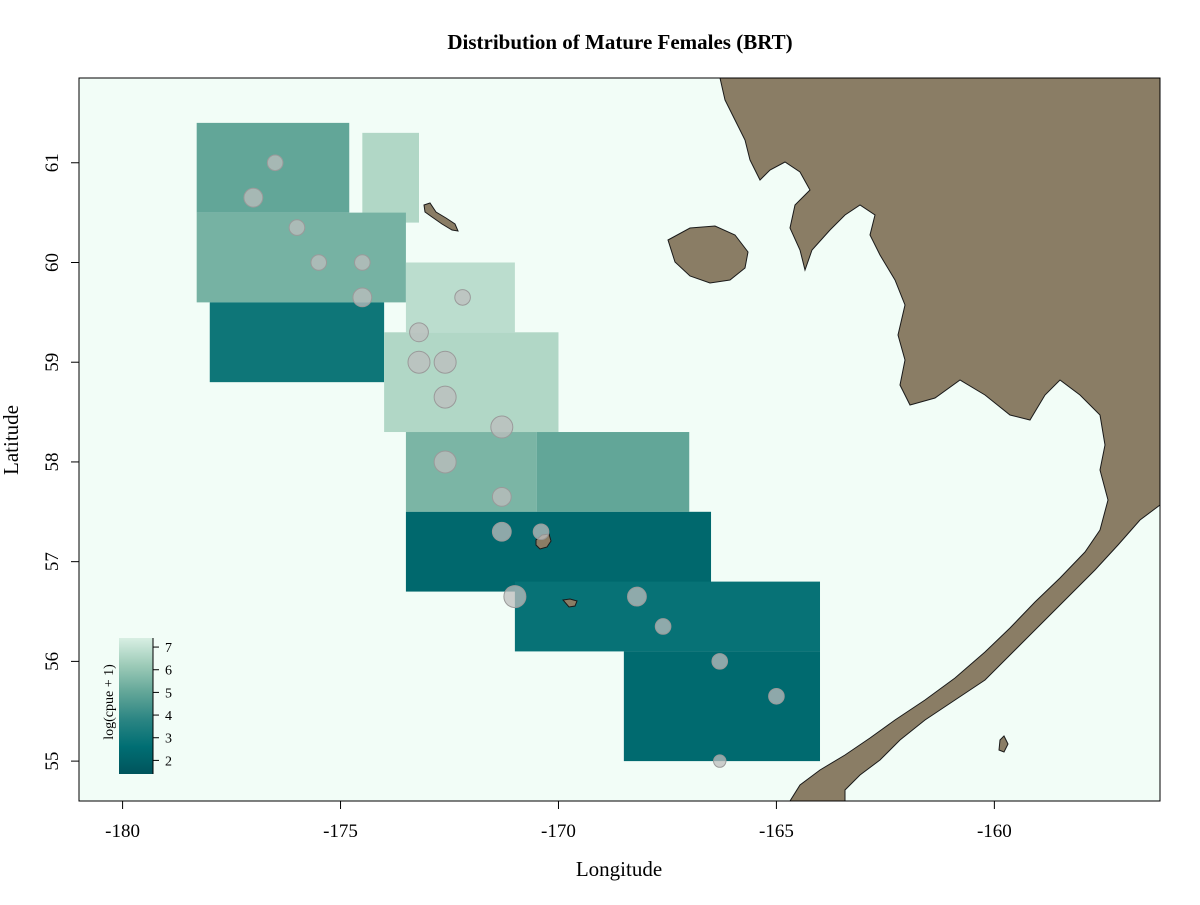 Image resolution: width=1200 pixels, height=905 pixels. I want to click on legend-tick-label: 6, so click(168, 671).